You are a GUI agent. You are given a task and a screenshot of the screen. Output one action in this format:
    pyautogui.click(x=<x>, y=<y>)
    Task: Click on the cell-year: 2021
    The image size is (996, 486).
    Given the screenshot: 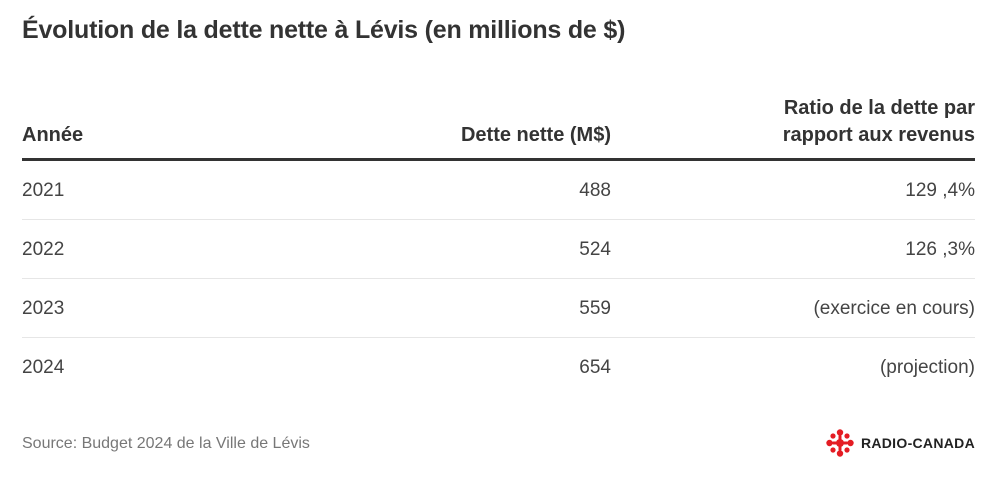 What is the action you would take?
    pyautogui.click(x=43, y=190)
    